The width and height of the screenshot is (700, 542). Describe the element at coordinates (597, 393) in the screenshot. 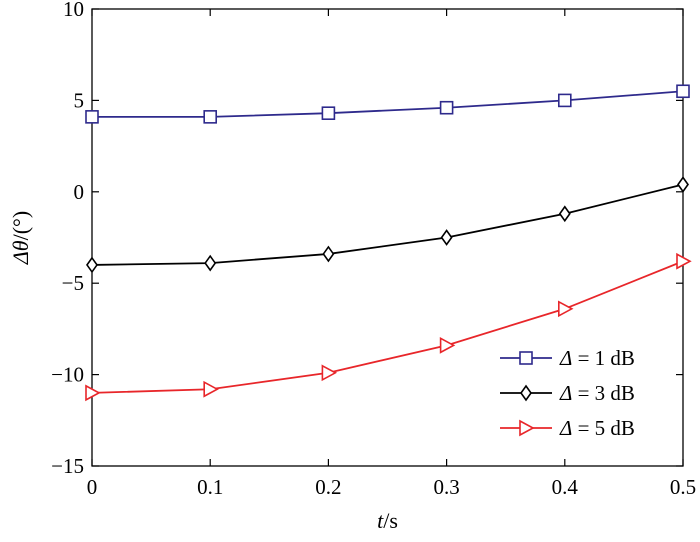

I see `legend-label: Δ = 3 dB` at that location.